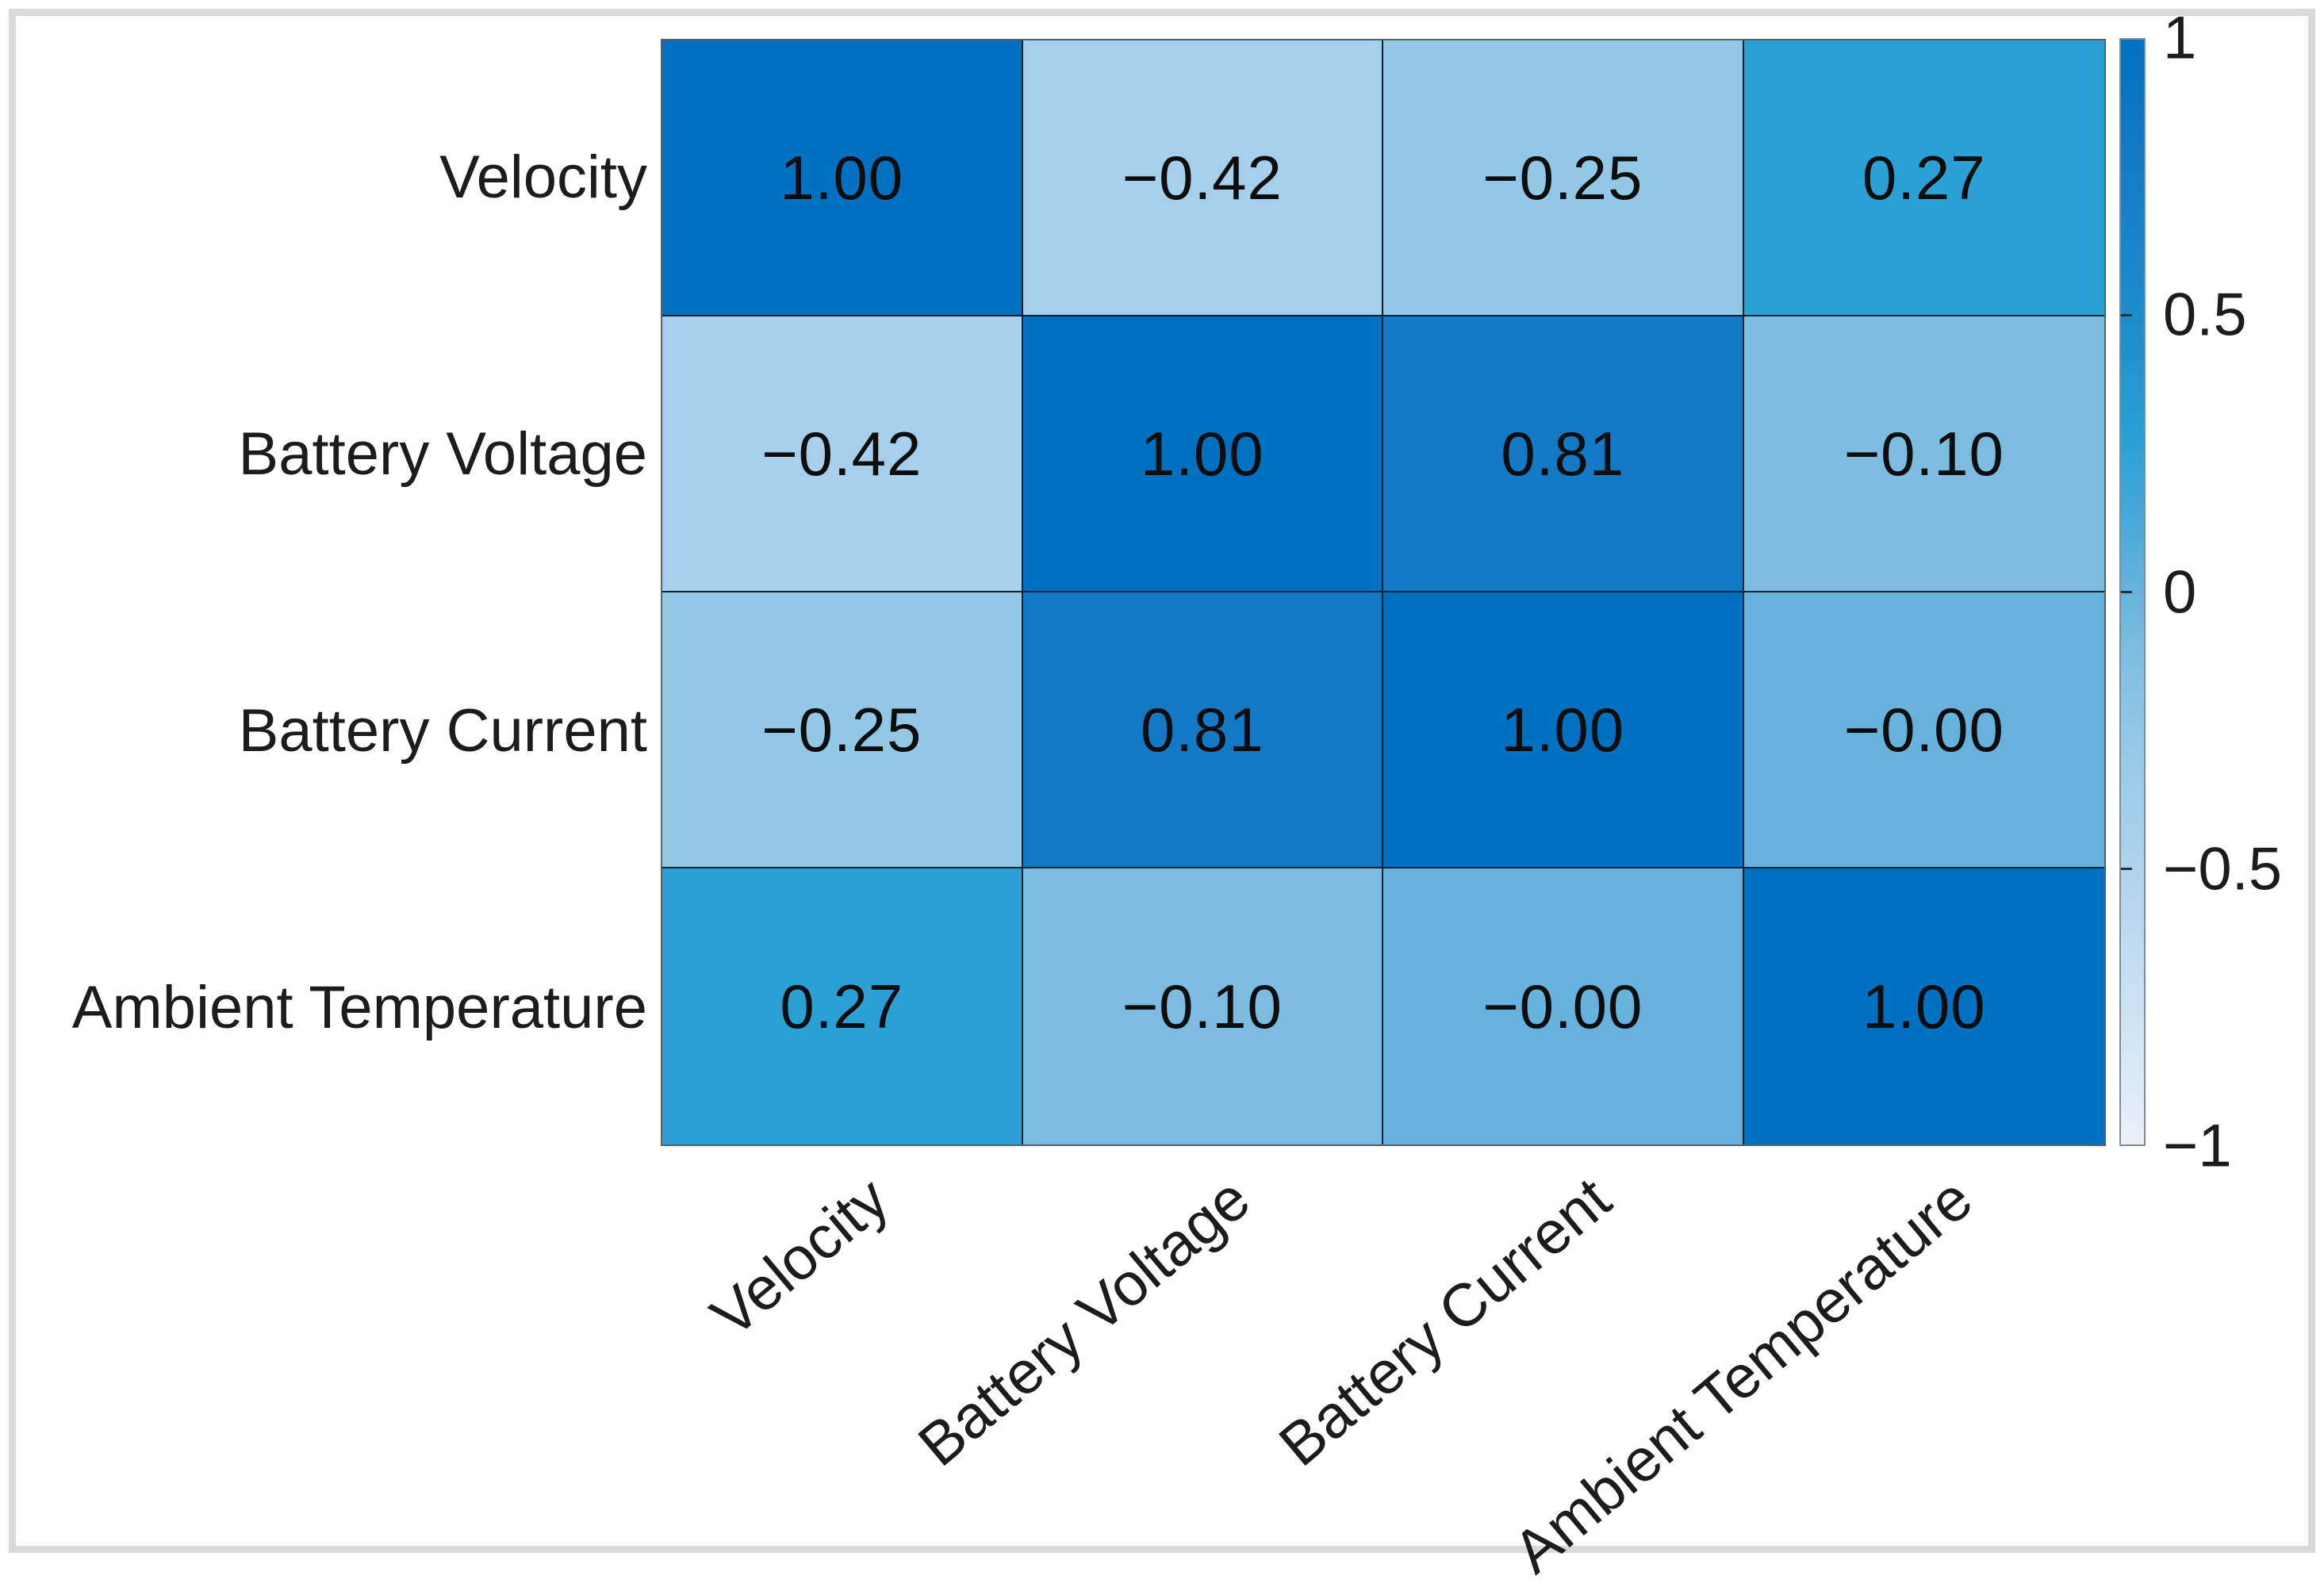  What do you see at coordinates (323, 178) in the screenshot?
I see `y-tick-row: Velocity` at bounding box center [323, 178].